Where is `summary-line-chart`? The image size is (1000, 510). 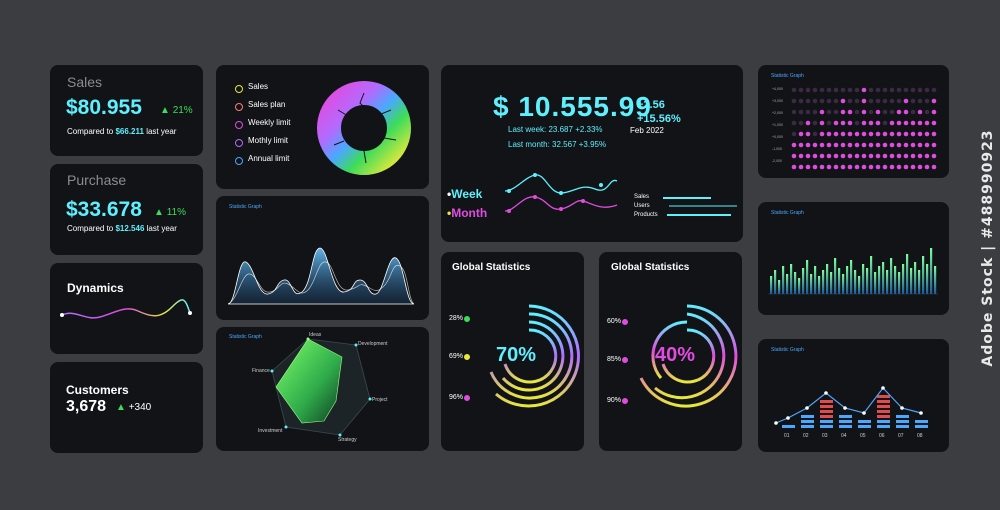 summary-line-chart is located at coordinates (620, 194).